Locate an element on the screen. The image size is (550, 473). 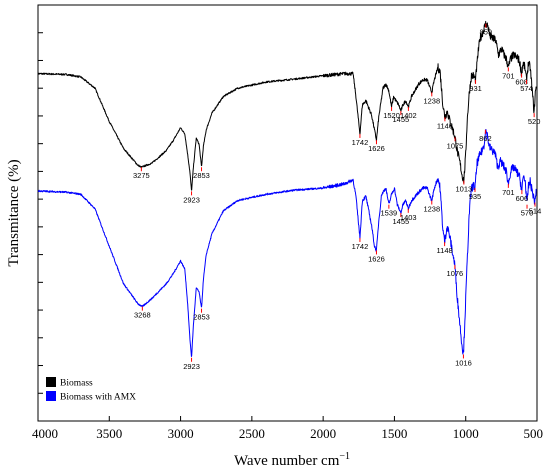
x-tick-label: 3000 is located at coordinates (181, 433).